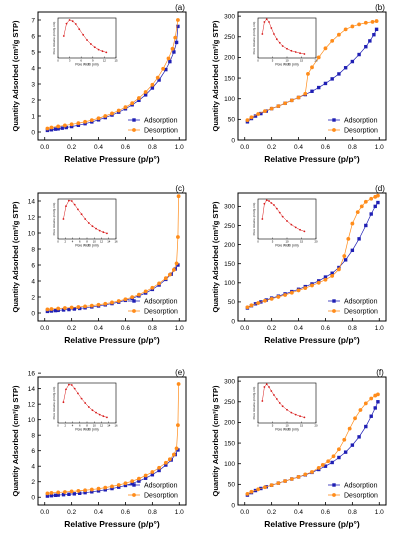 This screenshot has width=402, height=550. I want to click on x-tick-label: 1.0, so click(179, 512).